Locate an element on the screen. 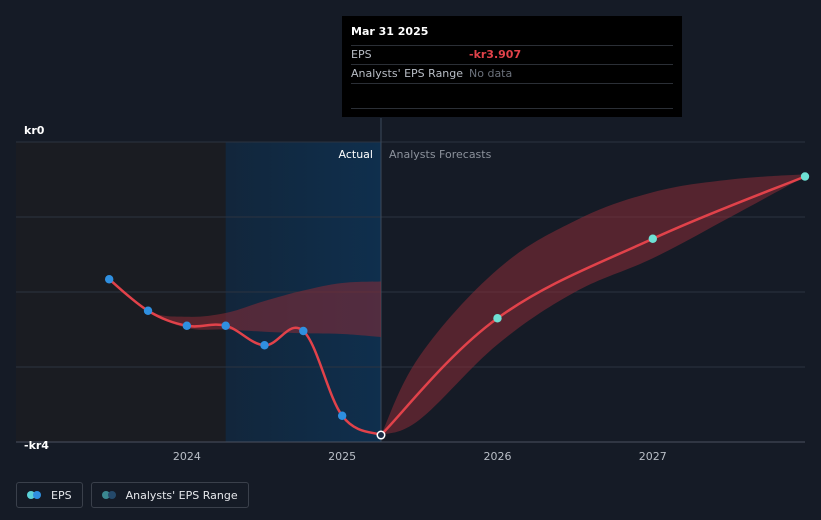 The image size is (821, 520). tooltip-row-range: Analysts' EPS Range No data is located at coordinates (512, 73).